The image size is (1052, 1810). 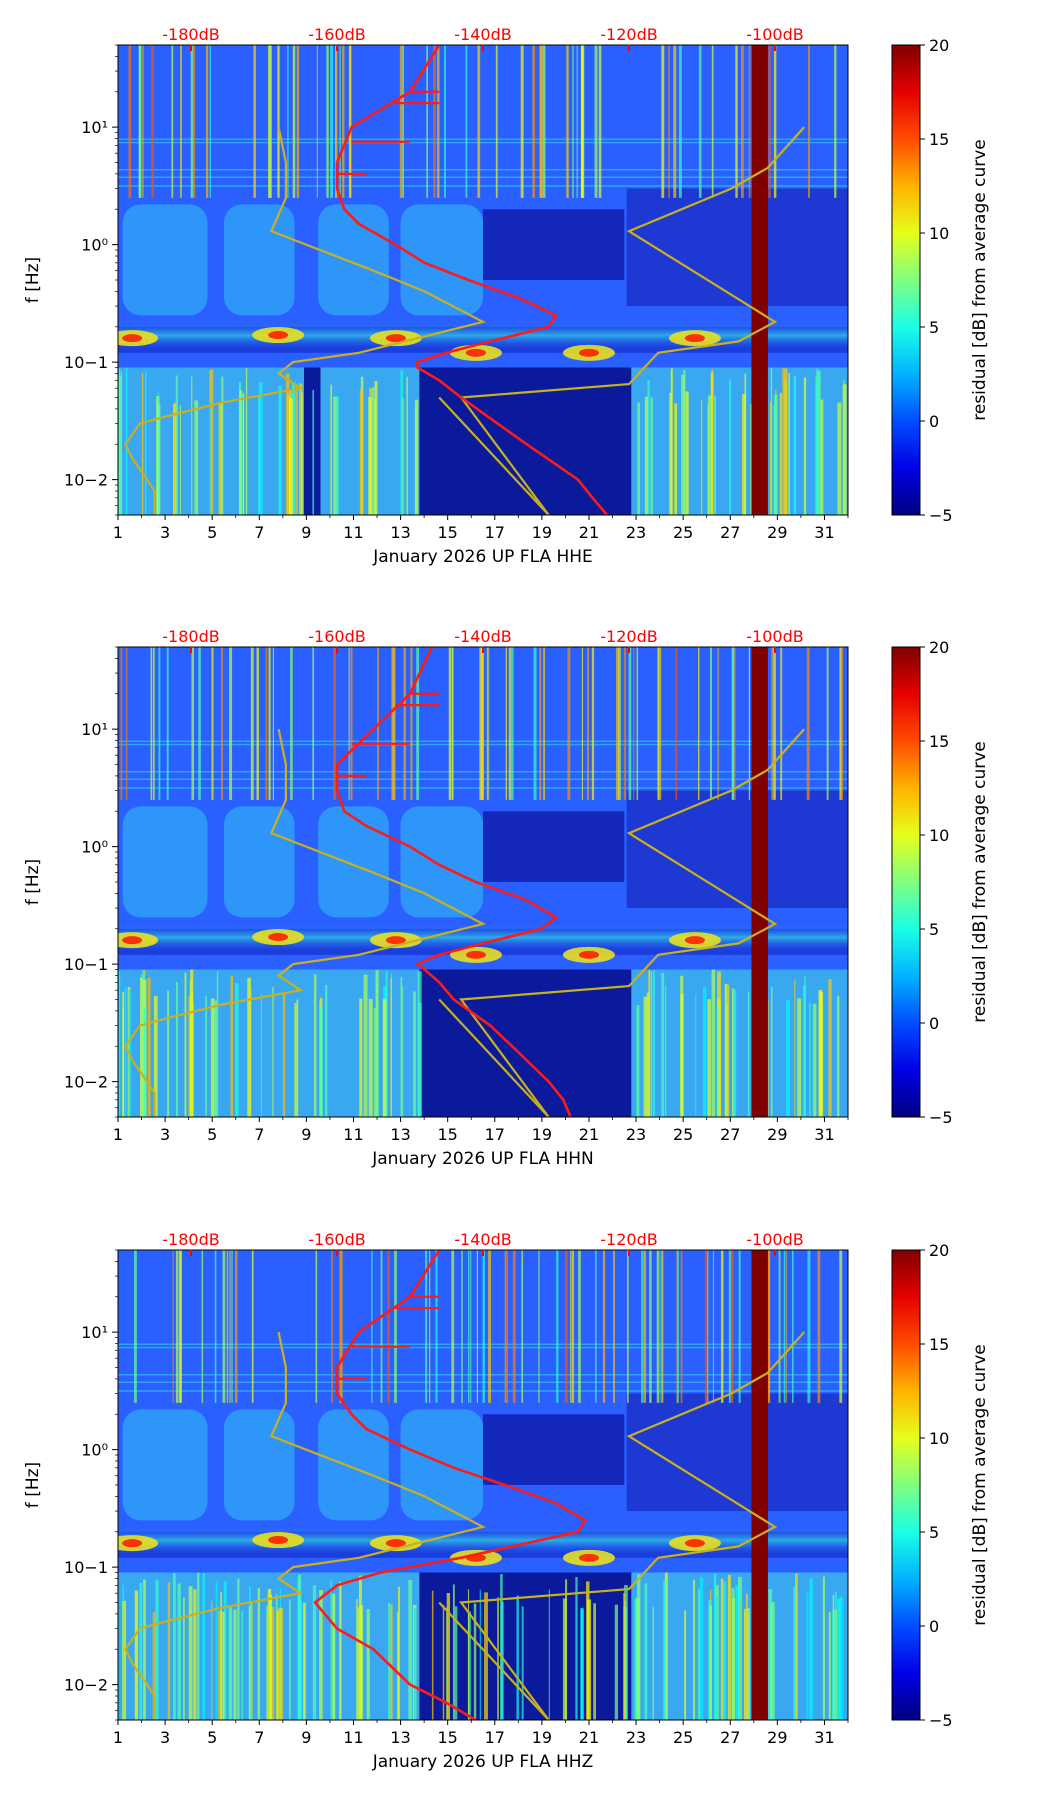 I want to click on average-psd-curve, so click(x=472, y=280).